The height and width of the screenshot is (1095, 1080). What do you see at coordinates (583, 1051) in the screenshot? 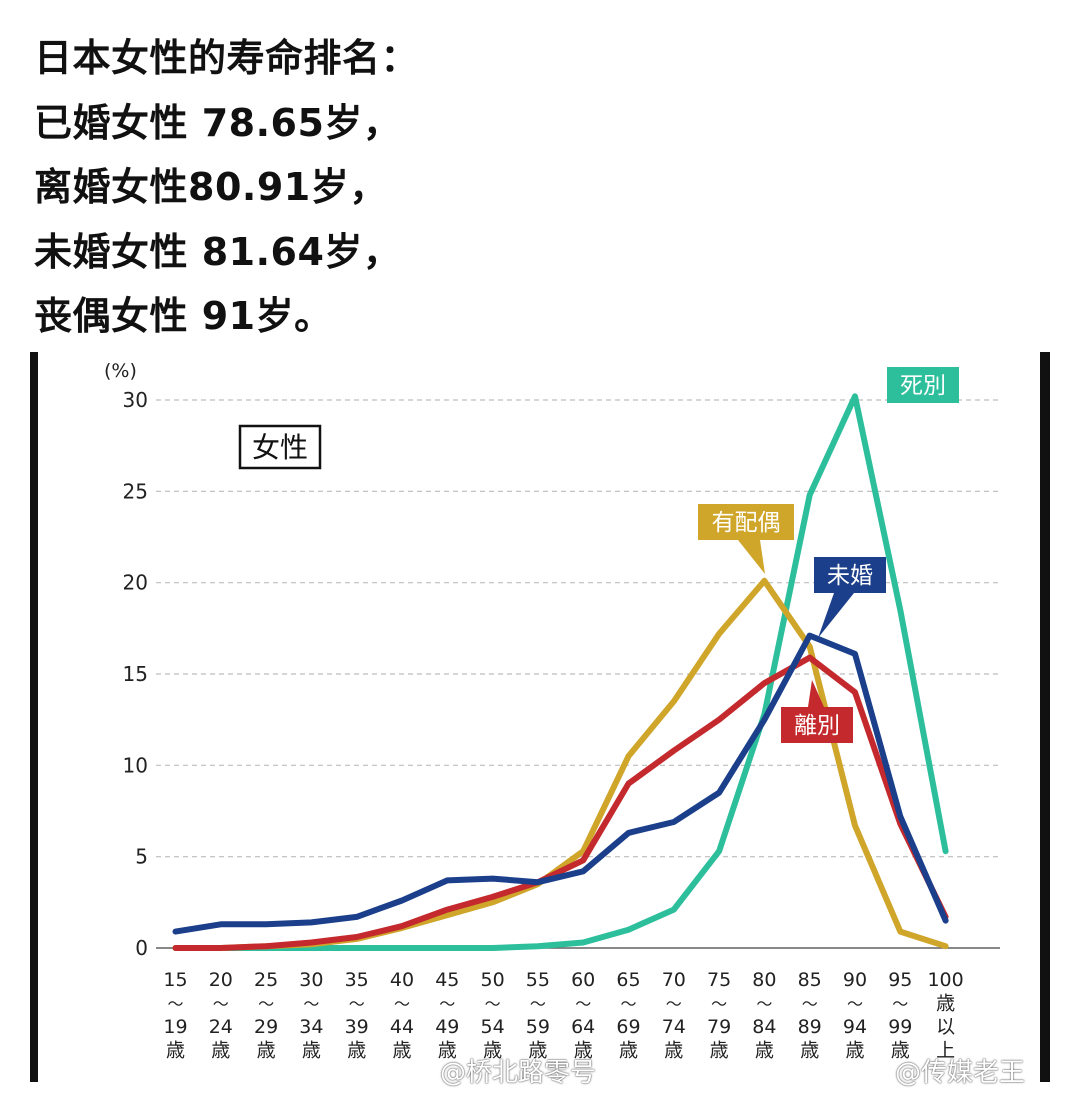
I see `x-tick-9-part-3: 歳` at bounding box center [583, 1051].